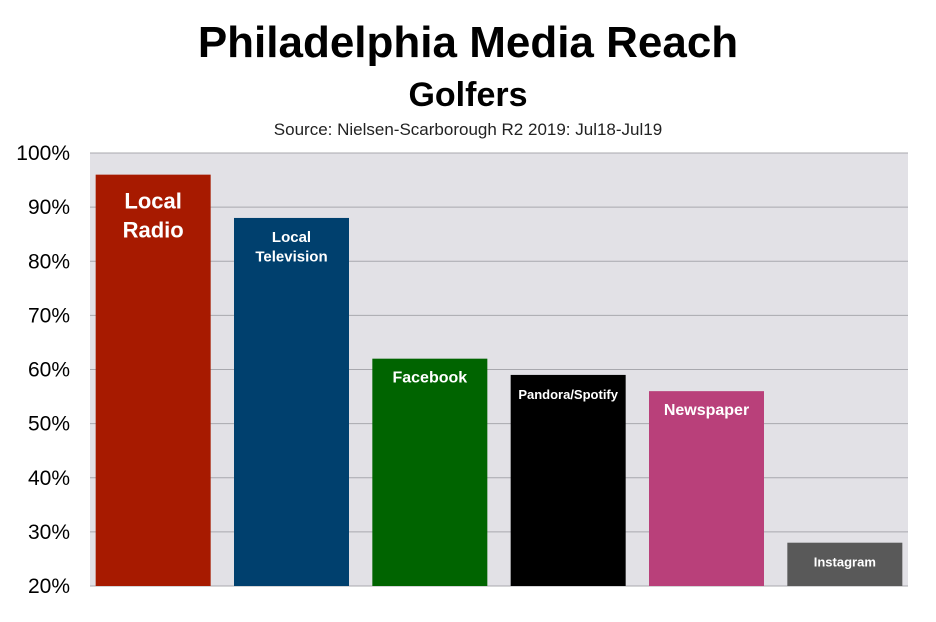 The width and height of the screenshot is (936, 622). I want to click on bar-label: Instagram, so click(845, 562).